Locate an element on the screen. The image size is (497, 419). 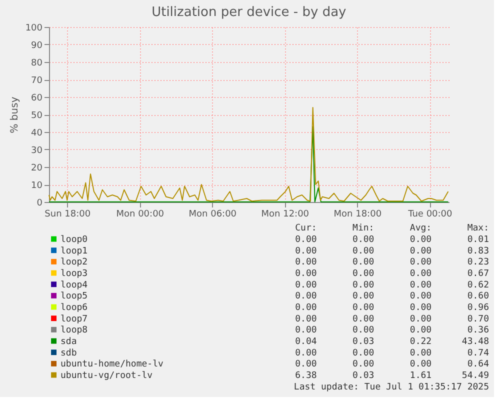
y-tick-label: 80 is located at coordinates (37, 63).